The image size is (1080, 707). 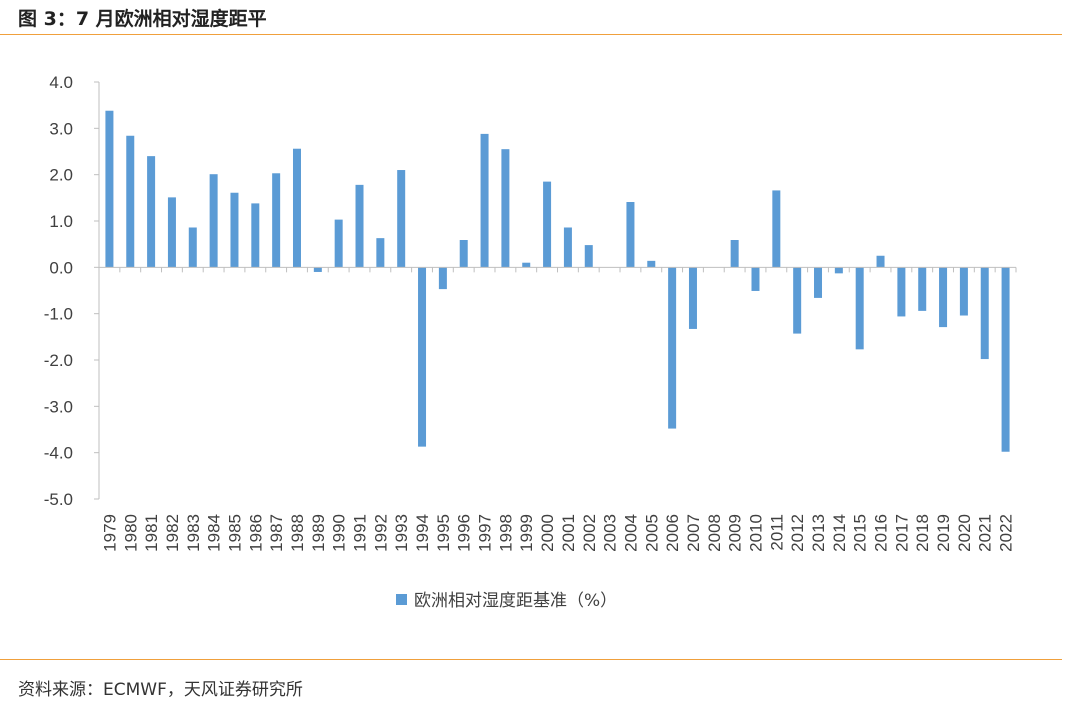 What do you see at coordinates (922, 289) in the screenshot?
I see `bar-2018` at bounding box center [922, 289].